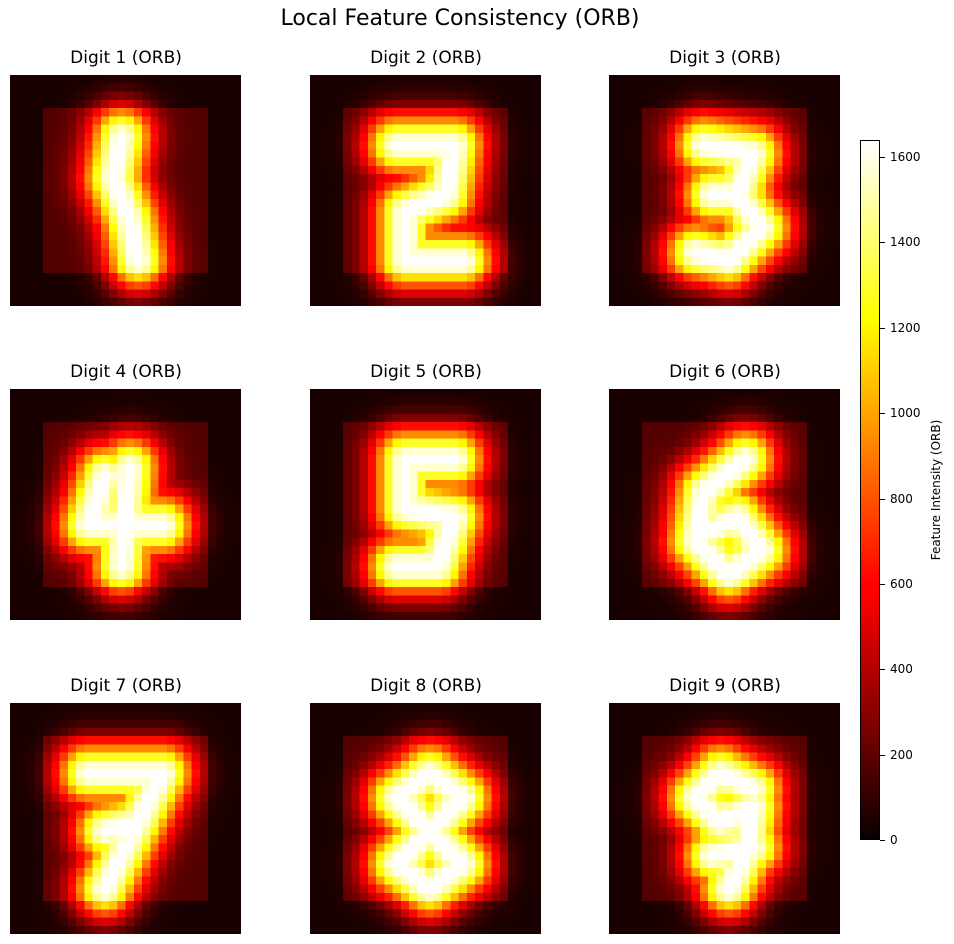 This screenshot has height=944, width=954. What do you see at coordinates (905, 328) in the screenshot?
I see `colorbar-tick-label: 1200` at bounding box center [905, 328].